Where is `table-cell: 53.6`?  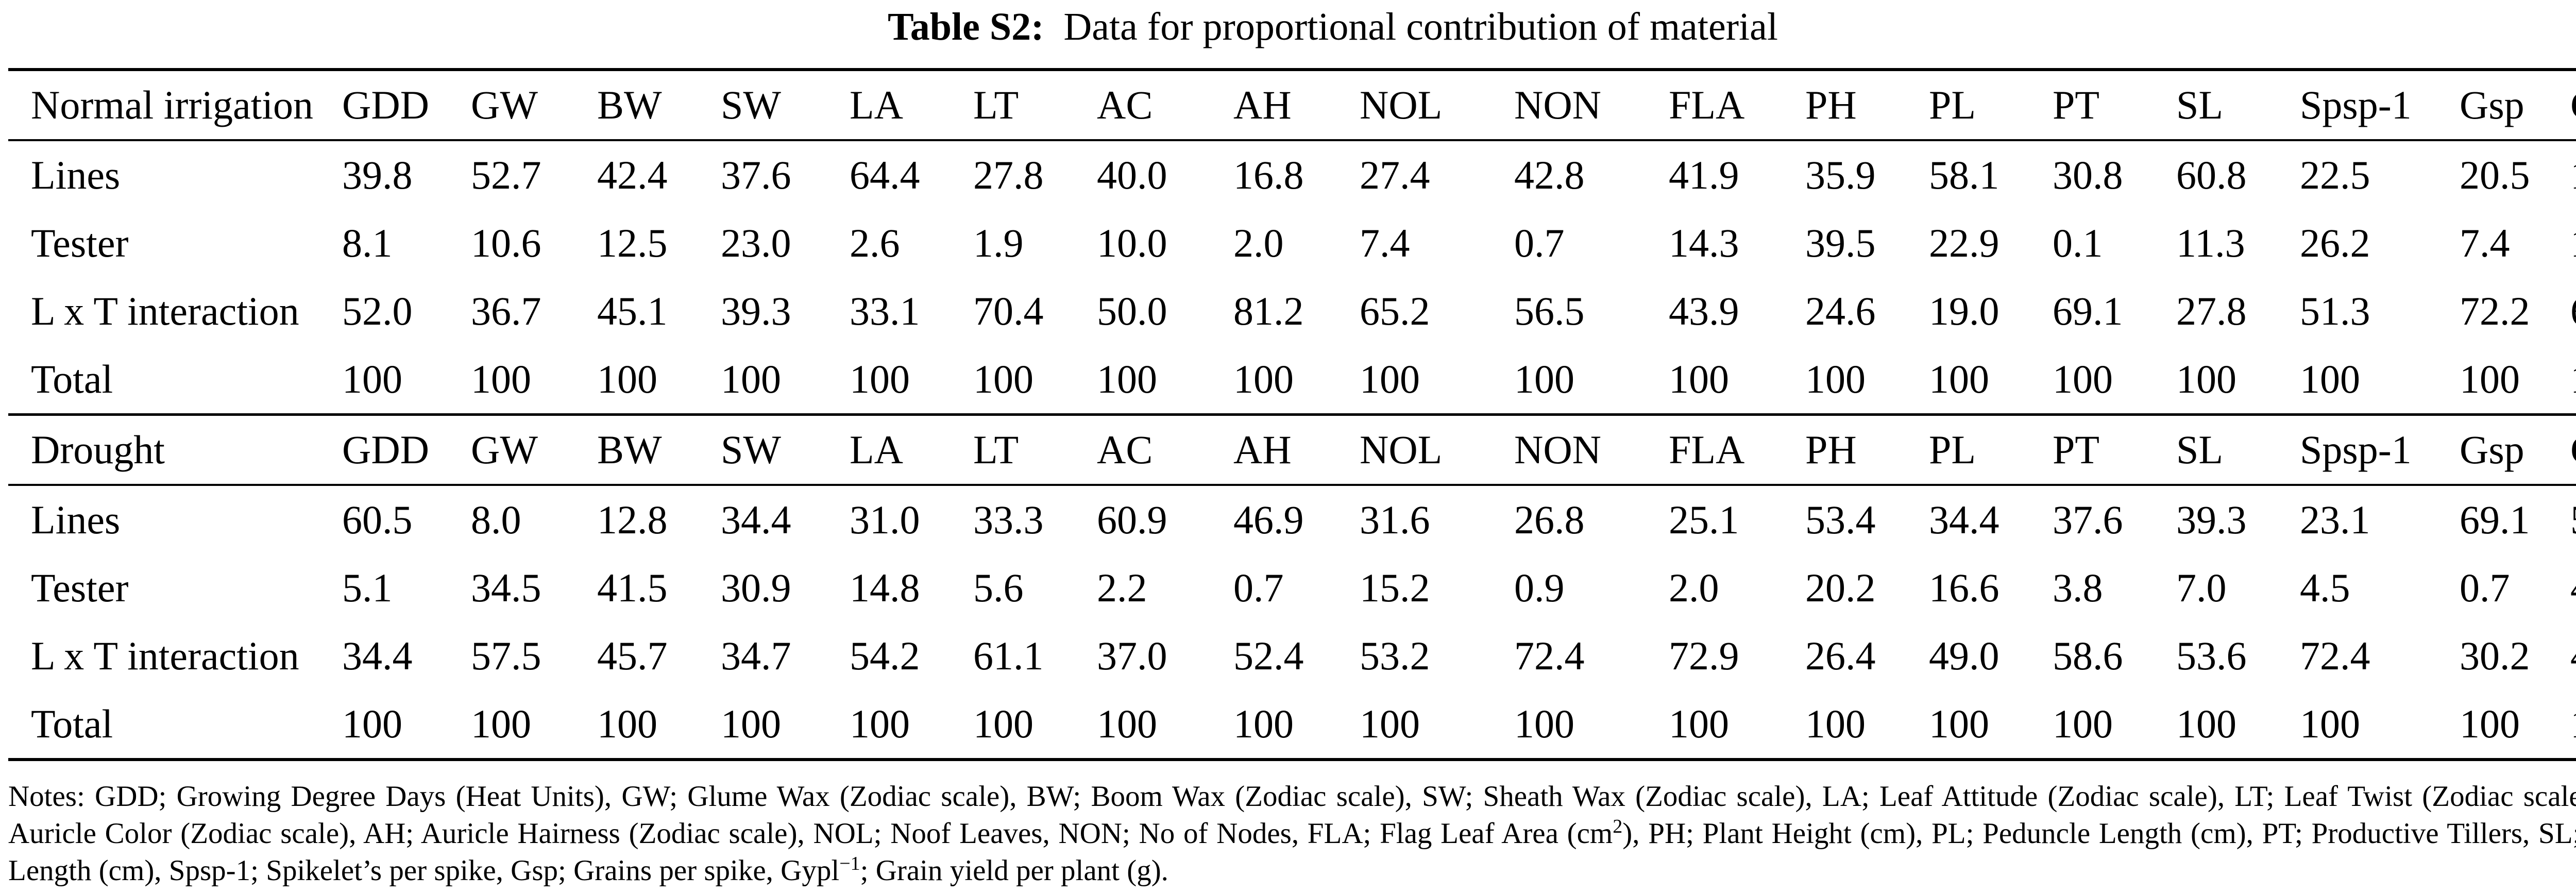 table-cell: 53.6 is located at coordinates (2211, 656).